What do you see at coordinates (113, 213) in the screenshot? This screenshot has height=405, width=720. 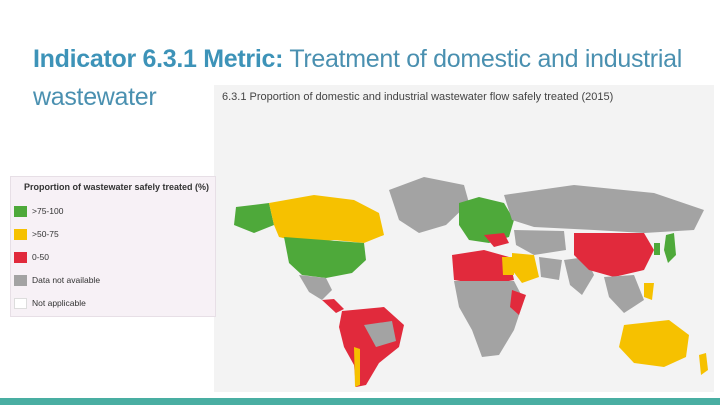 I see `legend-item-75-100: >75-100` at bounding box center [113, 213].